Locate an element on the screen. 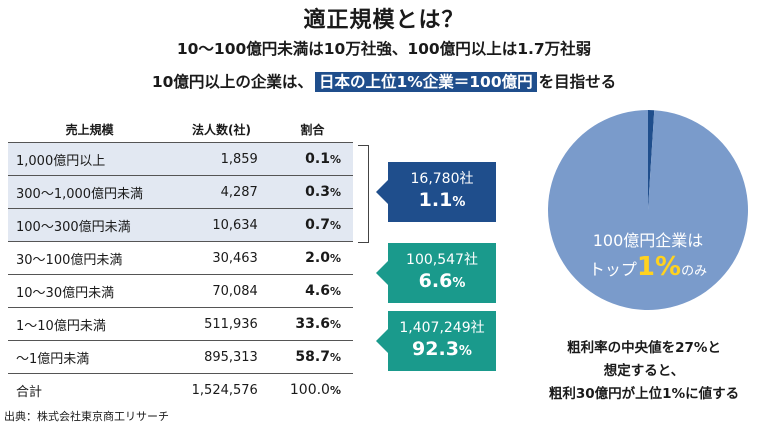 The width and height of the screenshot is (768, 427). table-row: 100～300億円未満 10,634 0.7% is located at coordinates (180, 225).